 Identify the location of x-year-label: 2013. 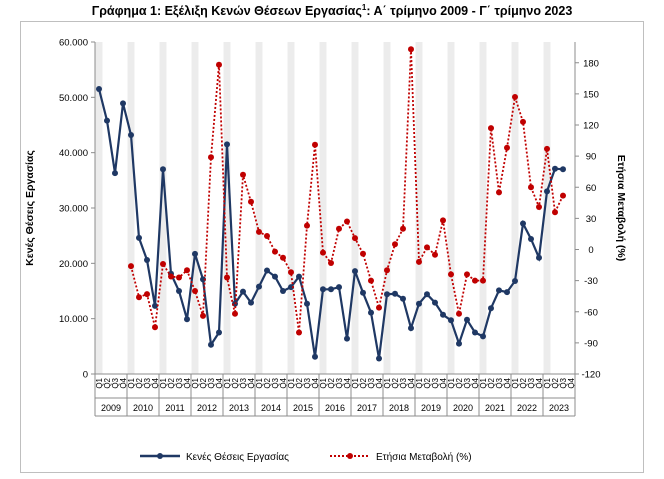
(239, 408).